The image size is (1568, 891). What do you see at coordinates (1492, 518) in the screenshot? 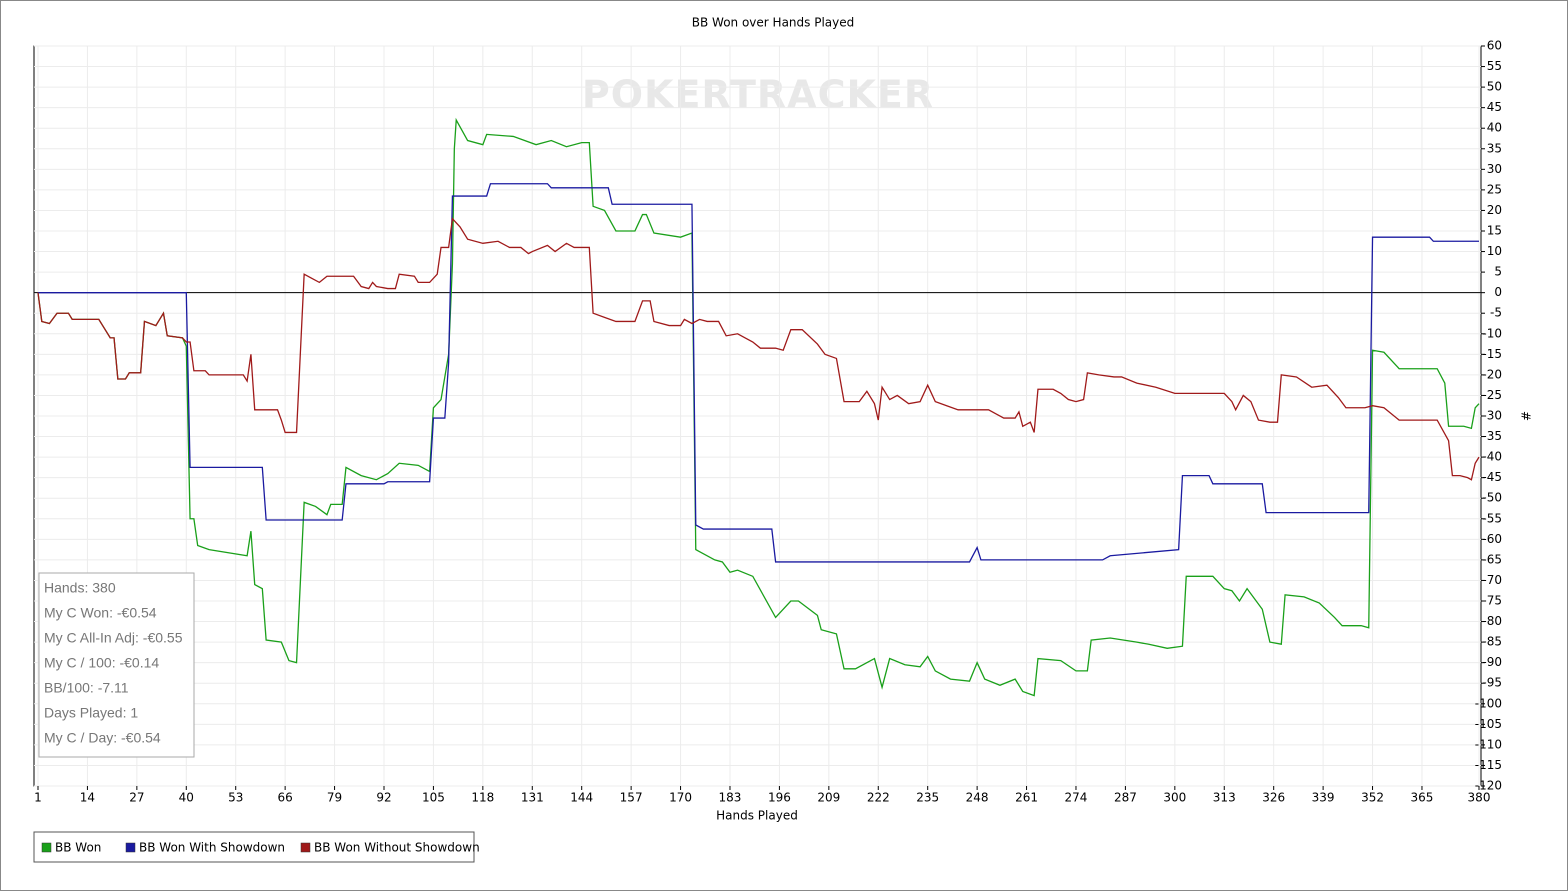
I see `y-tick-label: -55` at bounding box center [1492, 518].